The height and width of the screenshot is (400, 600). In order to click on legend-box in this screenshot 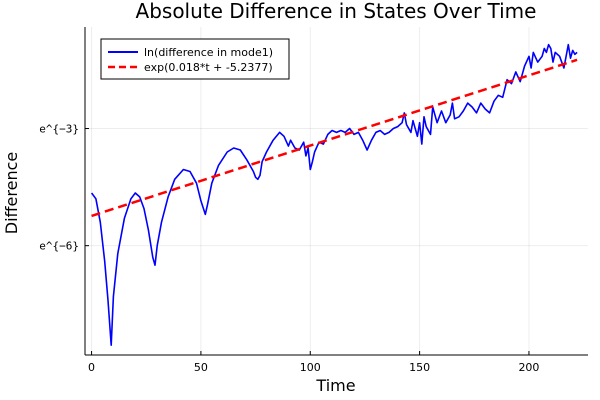, I will do `click(195, 59)`.